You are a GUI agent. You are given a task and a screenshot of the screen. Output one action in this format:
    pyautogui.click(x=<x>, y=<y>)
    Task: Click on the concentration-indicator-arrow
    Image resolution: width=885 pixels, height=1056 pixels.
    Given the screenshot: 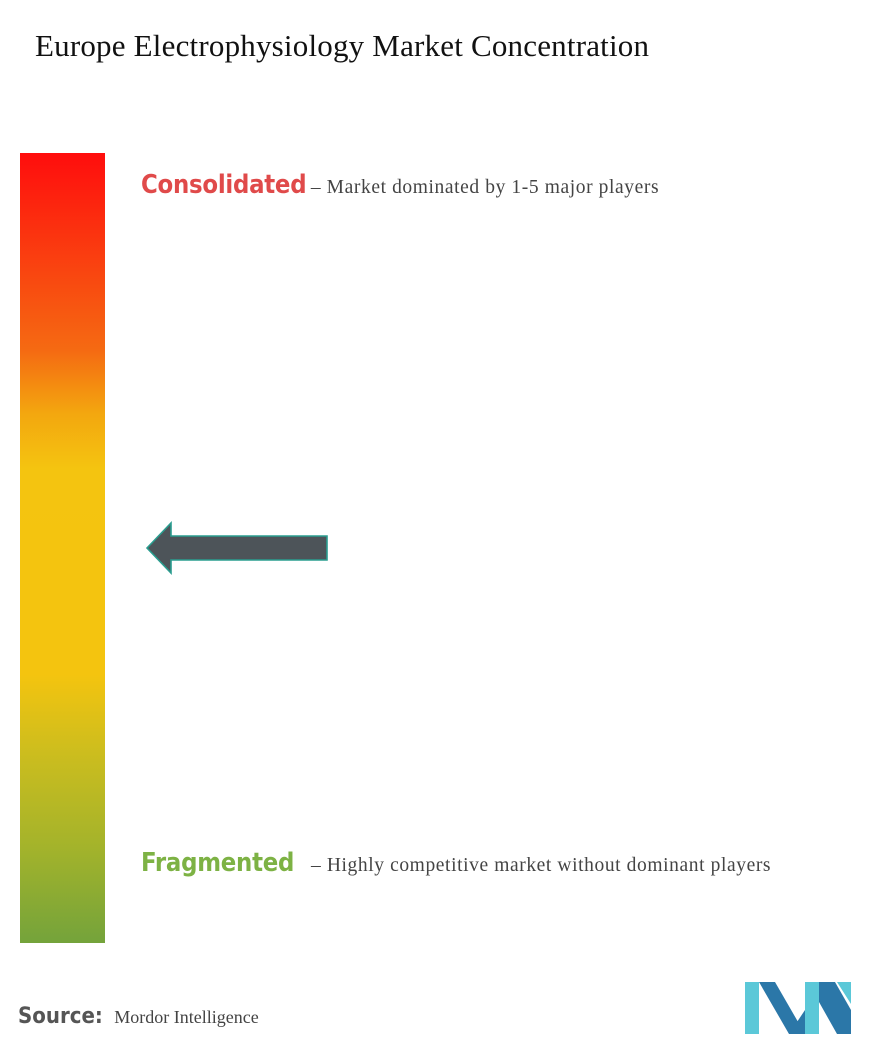 What is the action you would take?
    pyautogui.click(x=236, y=548)
    